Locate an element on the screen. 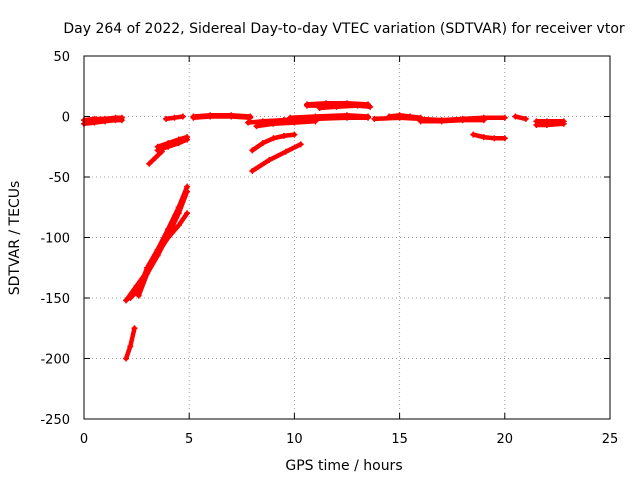 The width and height of the screenshot is (640, 480). y-tick-label: -250 is located at coordinates (55, 420).